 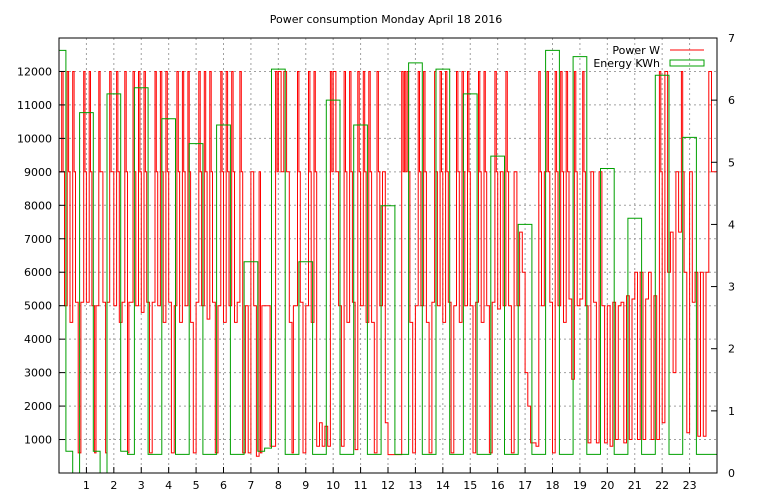 What do you see at coordinates (305, 485) in the screenshot?
I see `bottom-tick-label-8: 9` at bounding box center [305, 485].